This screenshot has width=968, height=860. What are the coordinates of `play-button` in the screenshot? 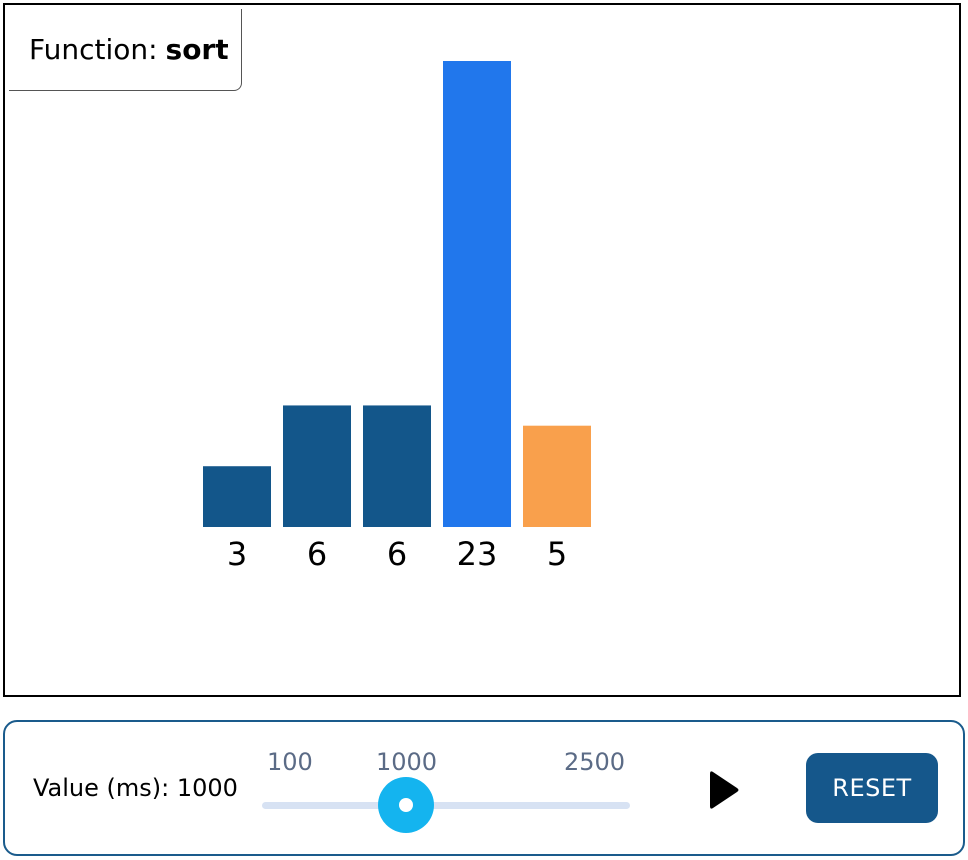 It's located at (725, 790).